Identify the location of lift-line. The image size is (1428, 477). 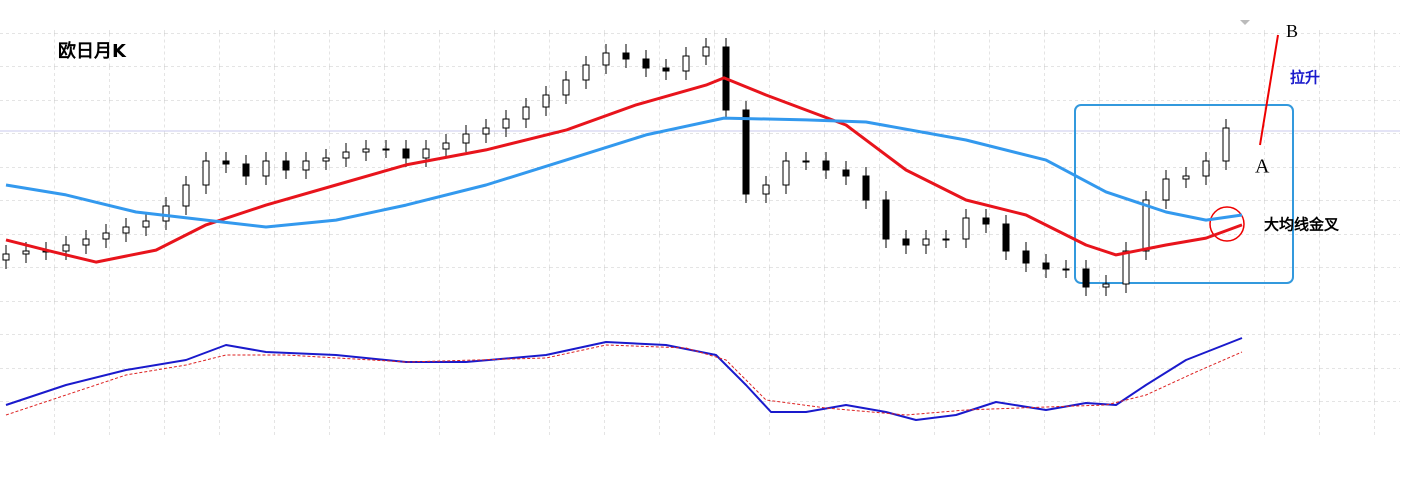
(1269, 90).